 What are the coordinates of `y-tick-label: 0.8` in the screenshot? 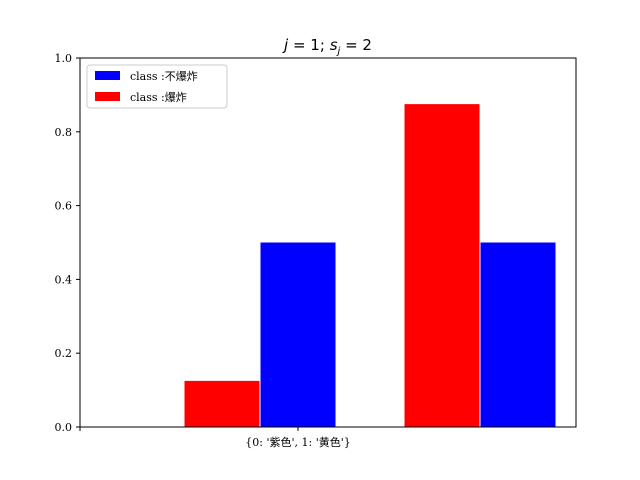 It's located at (64, 132).